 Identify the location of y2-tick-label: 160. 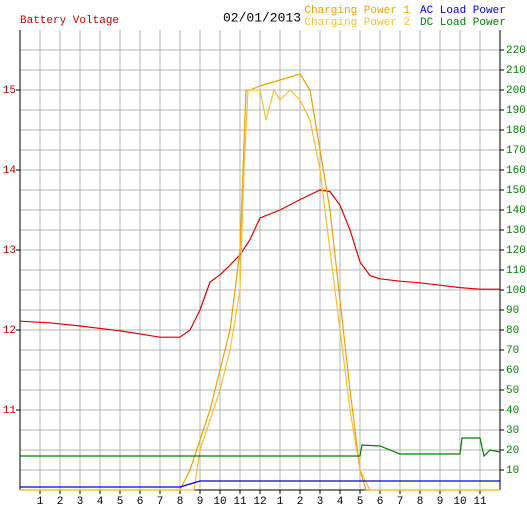
(516, 171).